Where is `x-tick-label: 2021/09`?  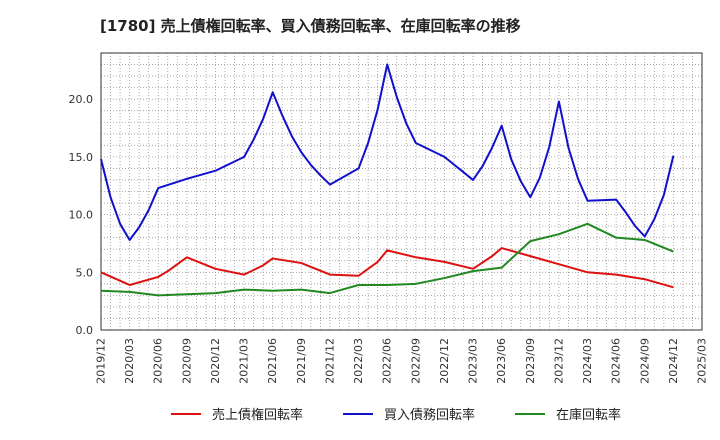
x-tick-label: 2021/09 is located at coordinates (301, 361).